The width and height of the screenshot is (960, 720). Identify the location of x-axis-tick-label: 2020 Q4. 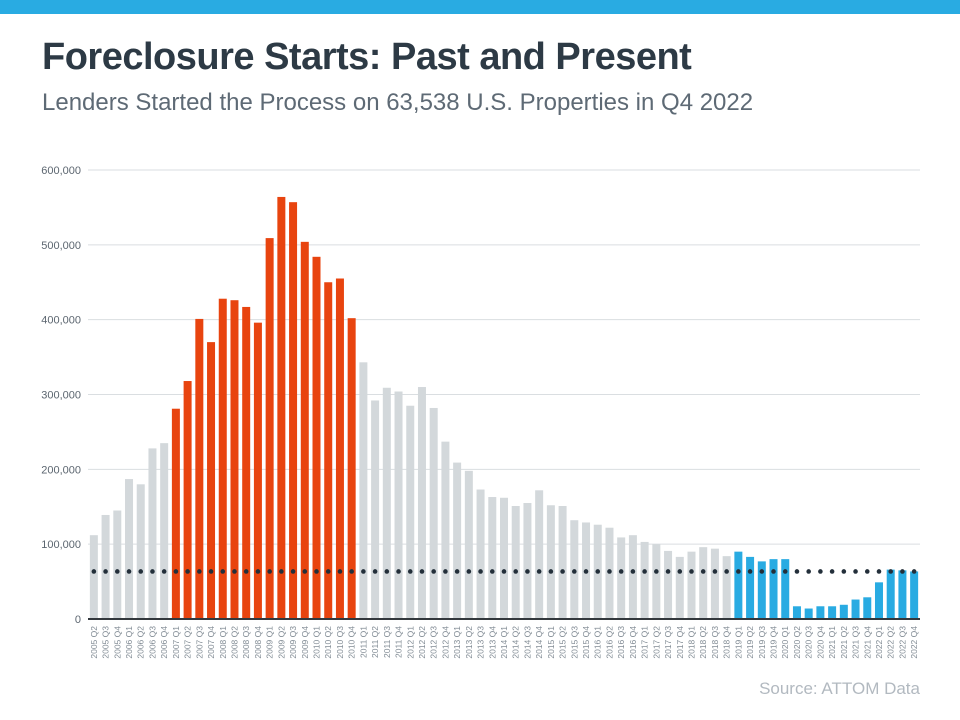
(820, 642).